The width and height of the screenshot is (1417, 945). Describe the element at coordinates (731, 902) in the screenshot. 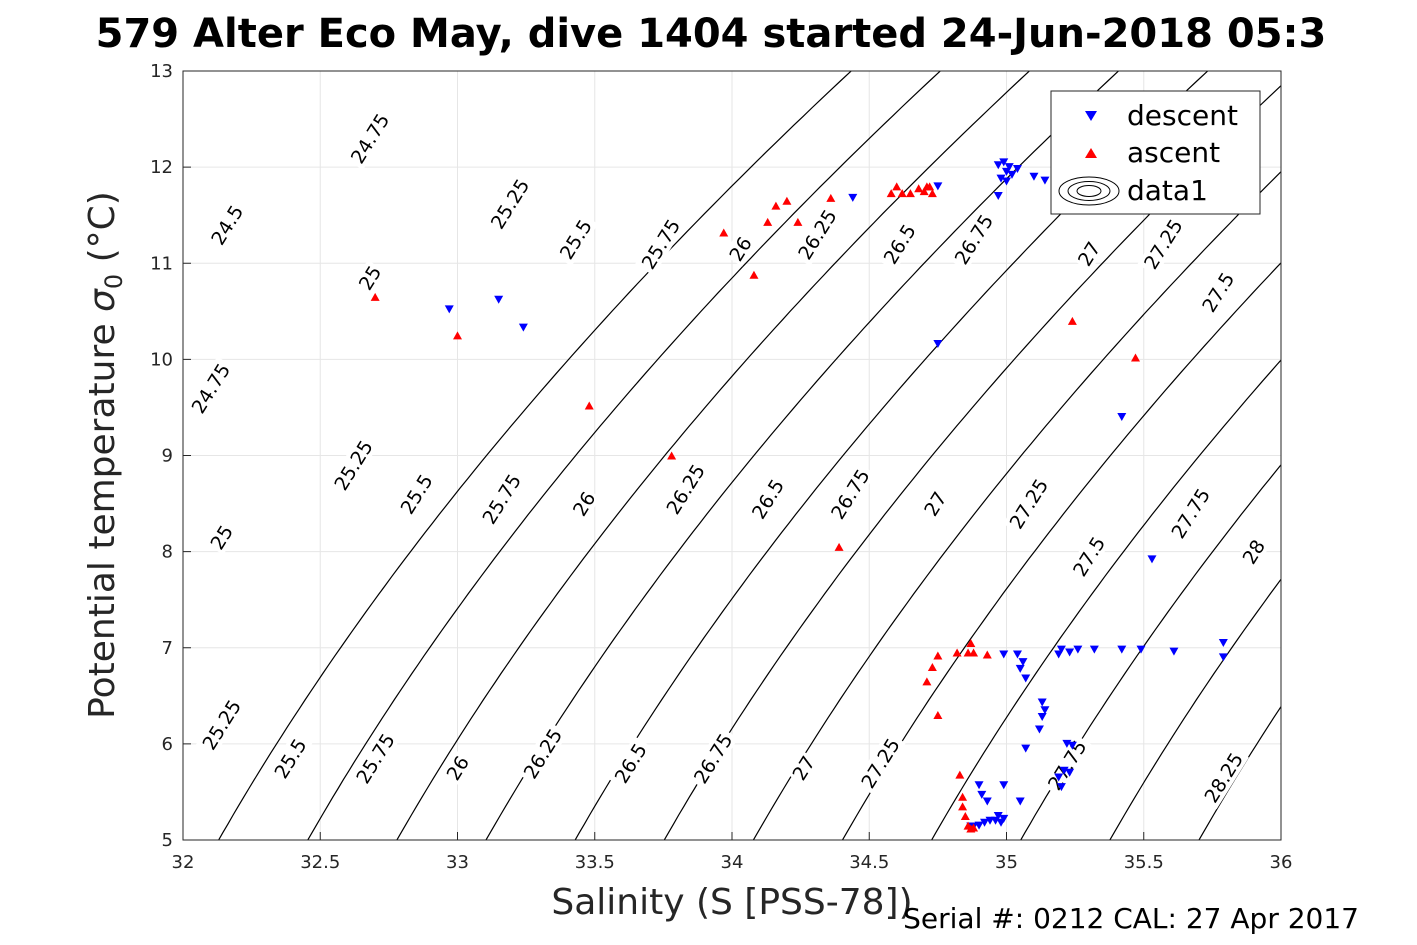

I see `x-axis-label: Salinity (S [PSS-78])` at that location.